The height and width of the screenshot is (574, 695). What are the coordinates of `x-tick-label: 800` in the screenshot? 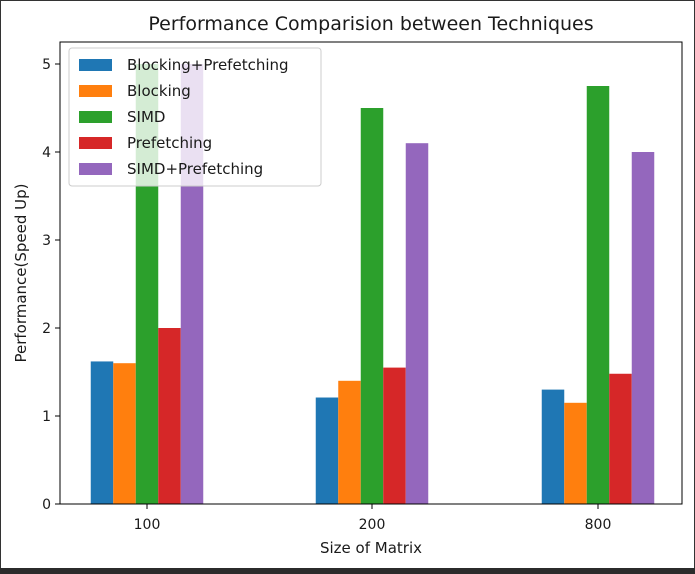 It's located at (598, 525).